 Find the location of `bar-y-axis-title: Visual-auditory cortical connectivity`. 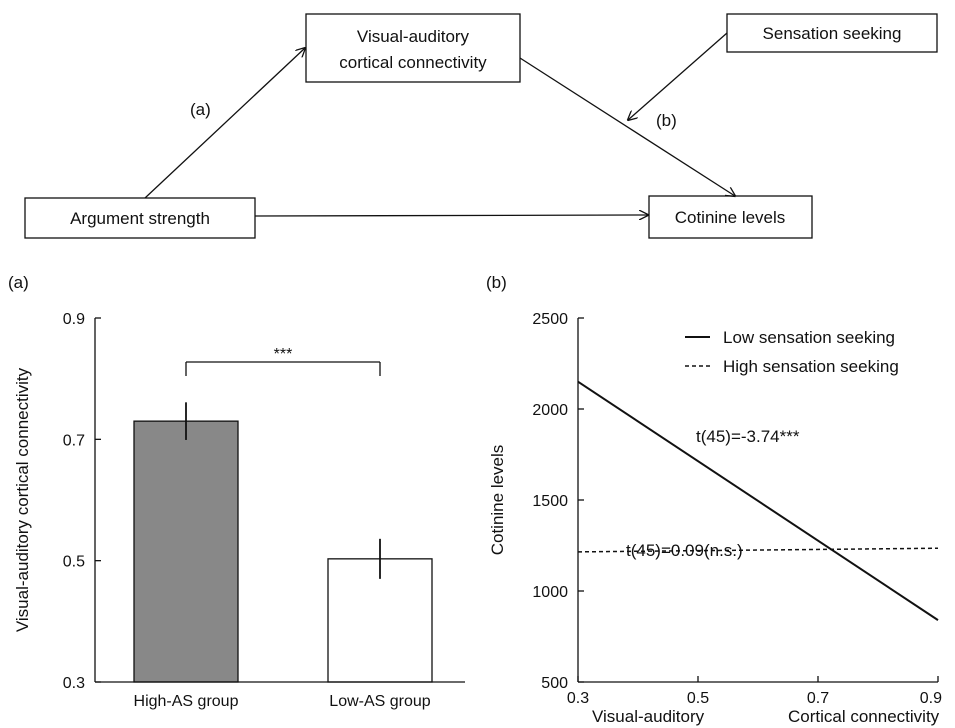

bar-y-axis-title: Visual-auditory cortical connectivity is located at coordinates (22, 499).